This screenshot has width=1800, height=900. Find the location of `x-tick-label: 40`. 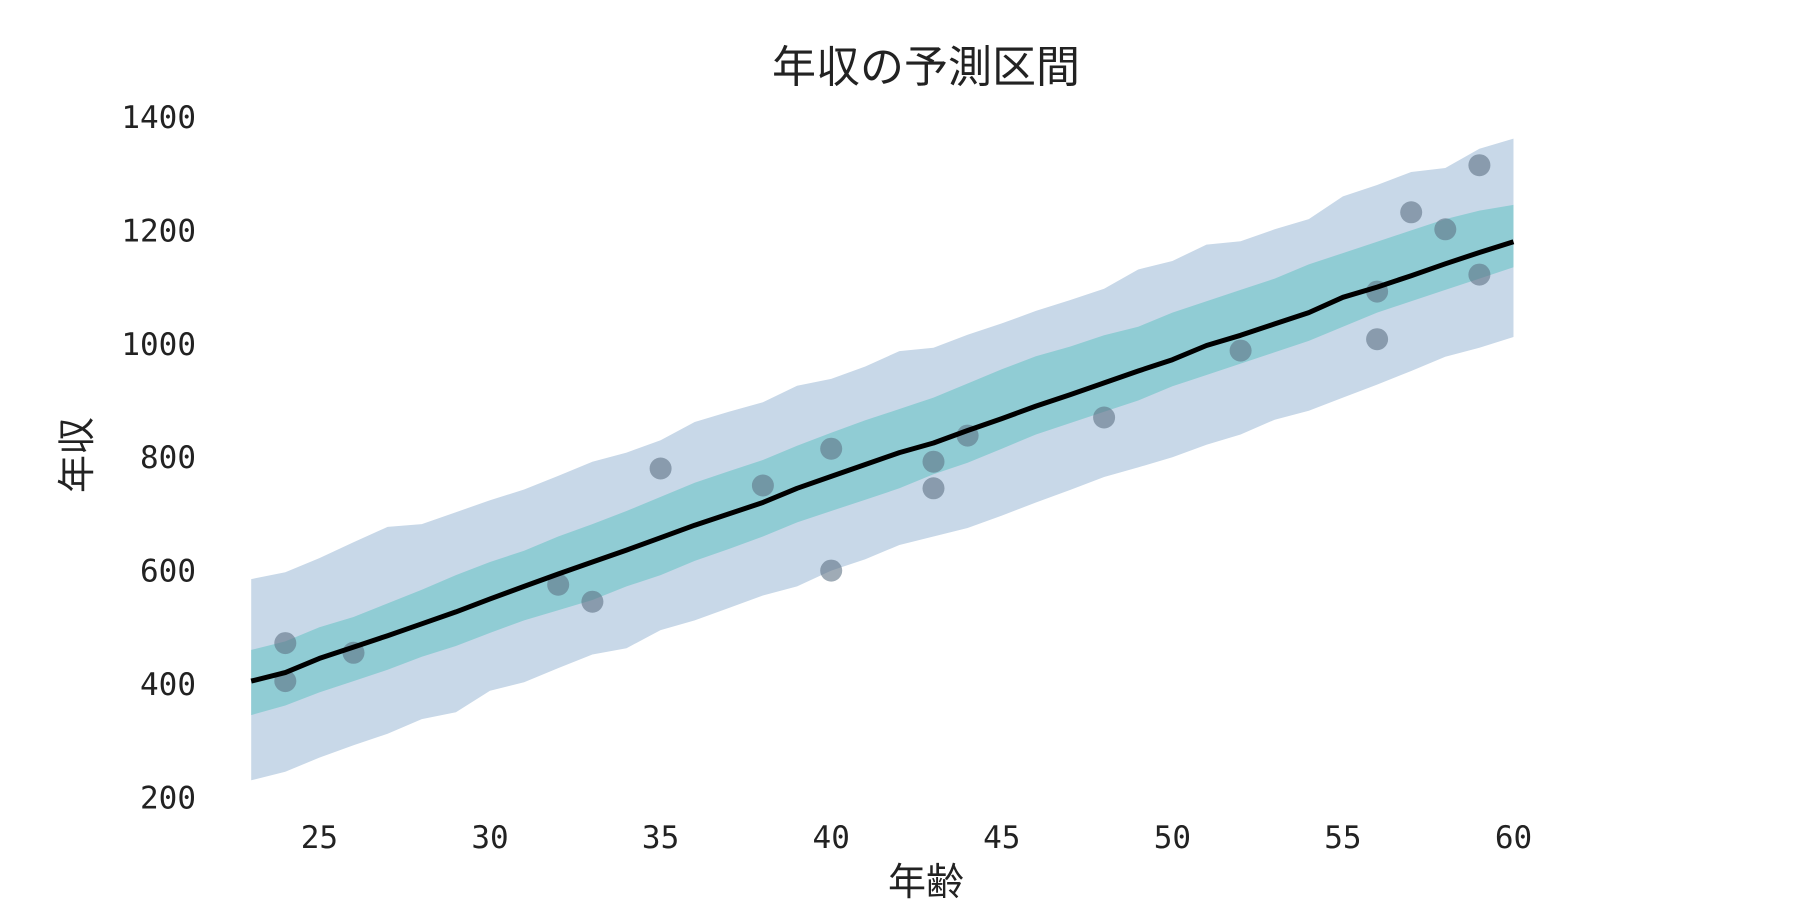

x-tick-label: 40 is located at coordinates (831, 838).